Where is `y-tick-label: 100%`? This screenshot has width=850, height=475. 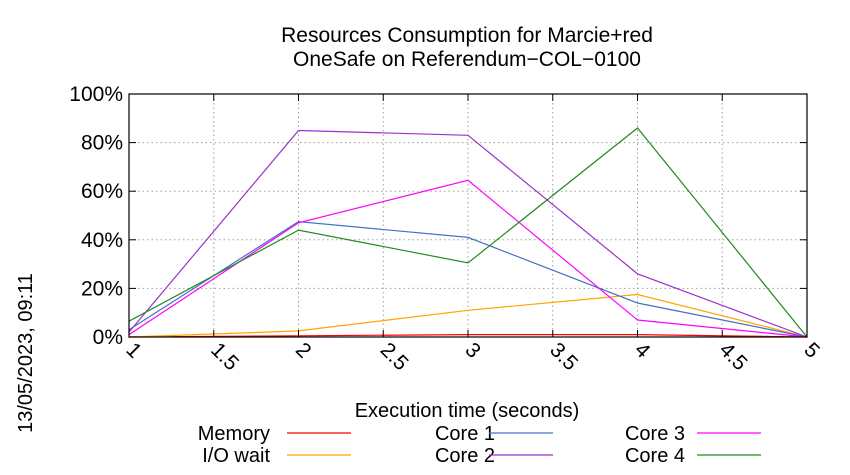 y-tick-label: 100% is located at coordinates (96, 94).